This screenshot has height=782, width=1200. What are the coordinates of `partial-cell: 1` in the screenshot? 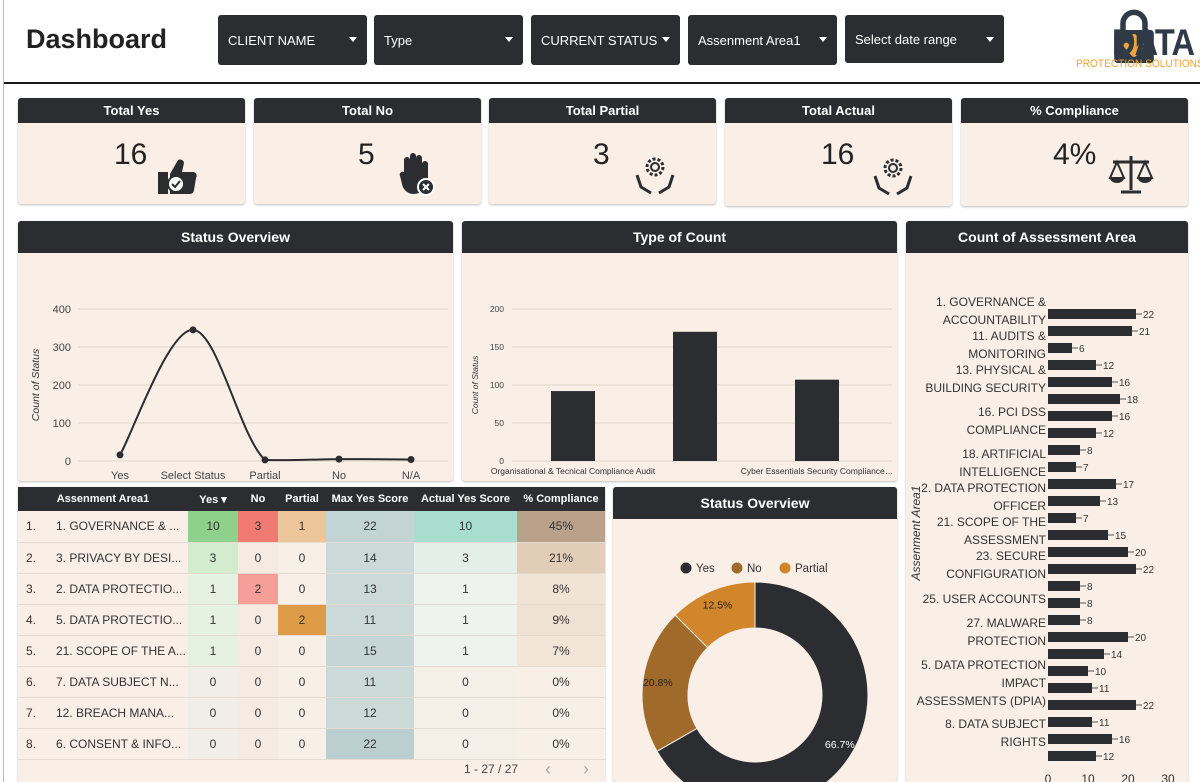 It's located at (302, 527).